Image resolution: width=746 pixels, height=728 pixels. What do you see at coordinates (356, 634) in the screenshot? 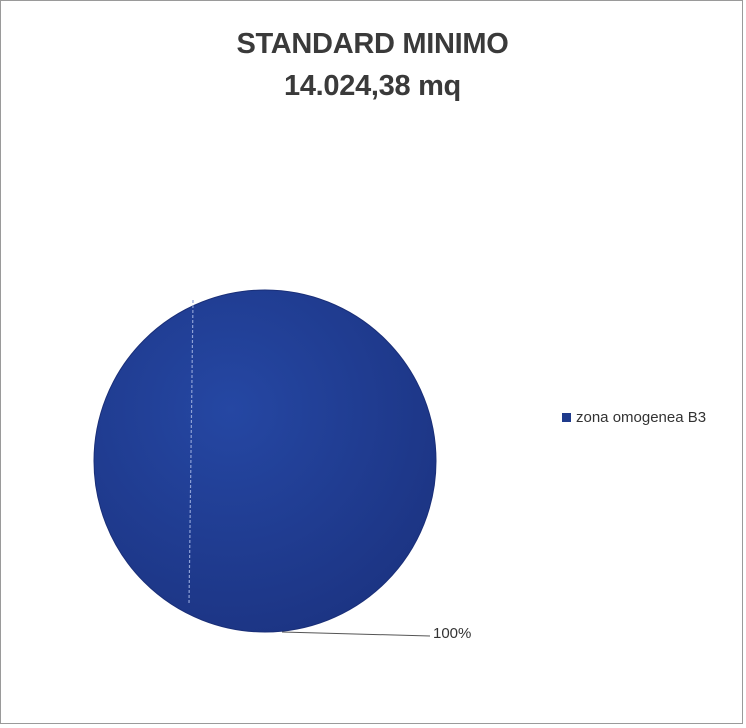
I see `data-label-leader-line` at bounding box center [356, 634].